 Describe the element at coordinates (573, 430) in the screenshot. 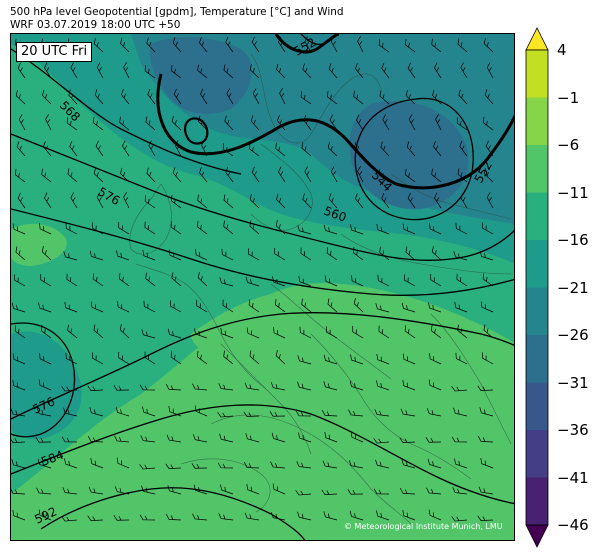

I see `colorbar-tick-label: −36` at that location.